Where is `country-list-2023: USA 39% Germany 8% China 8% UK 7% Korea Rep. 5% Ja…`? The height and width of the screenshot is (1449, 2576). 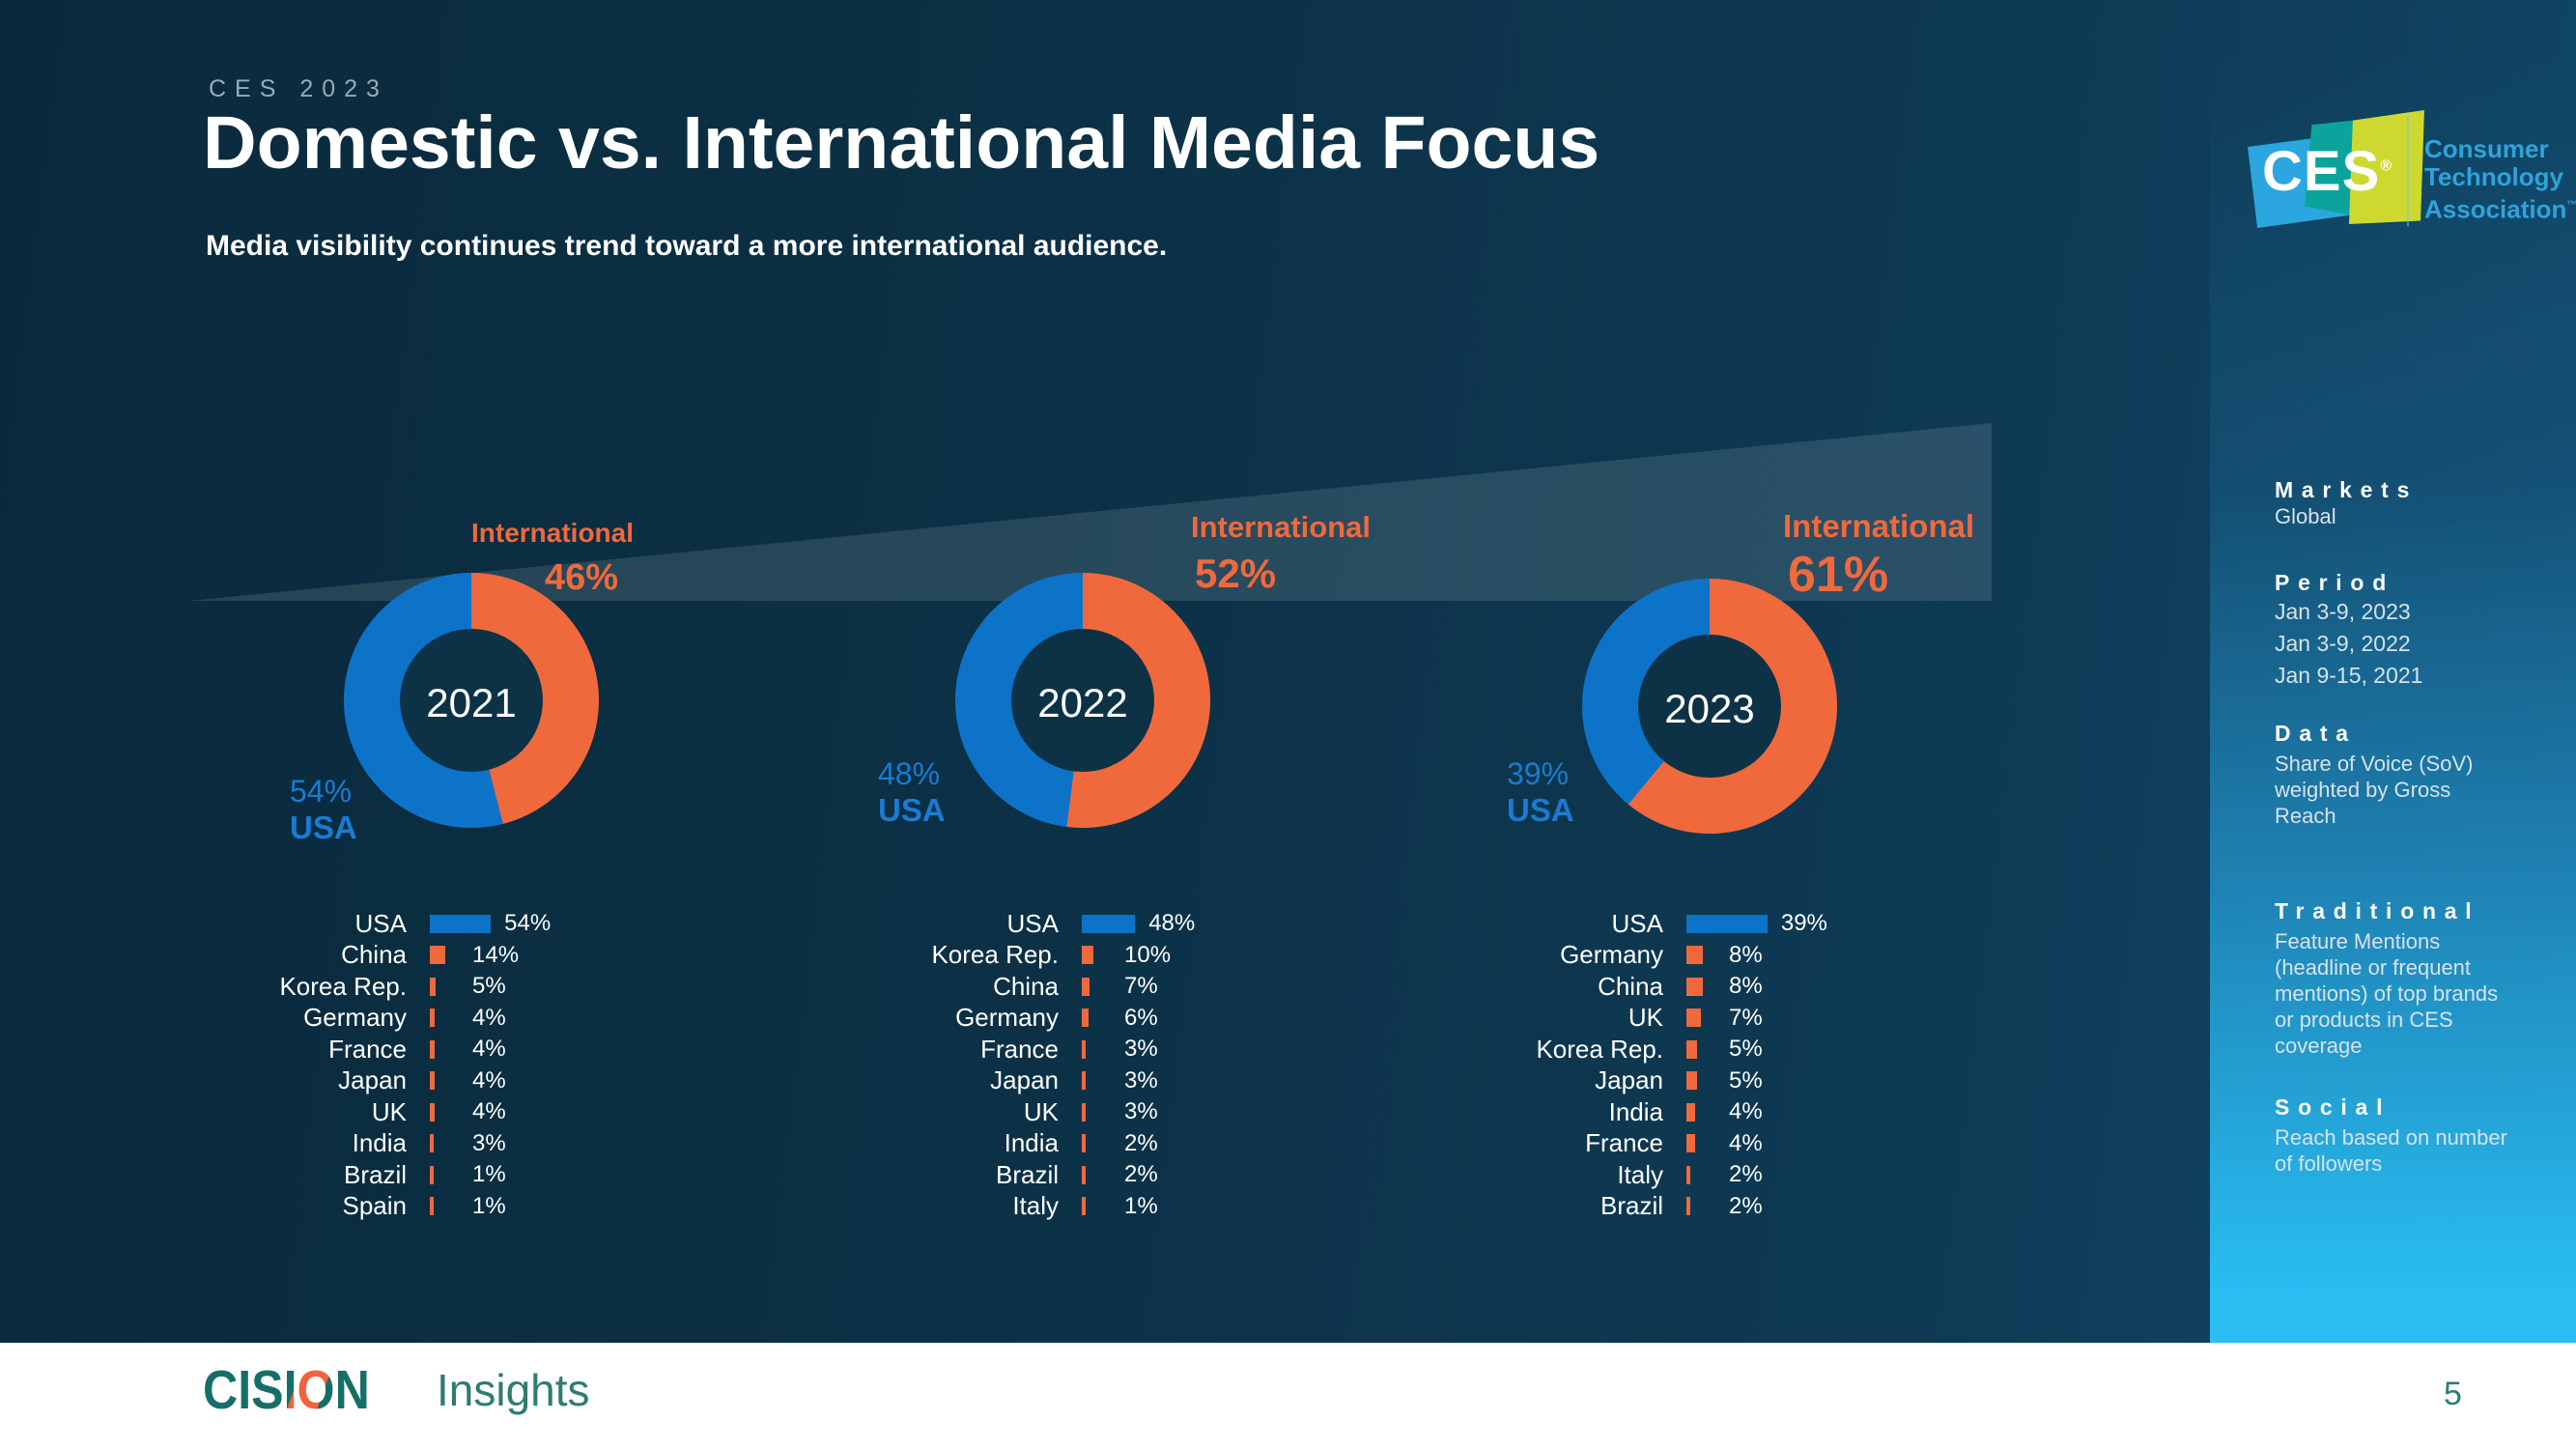 country-list-2023: USA 39% Germany 8% China 8% UK 7% Korea Rep. 5% Ja… is located at coordinates (1663, 1065).